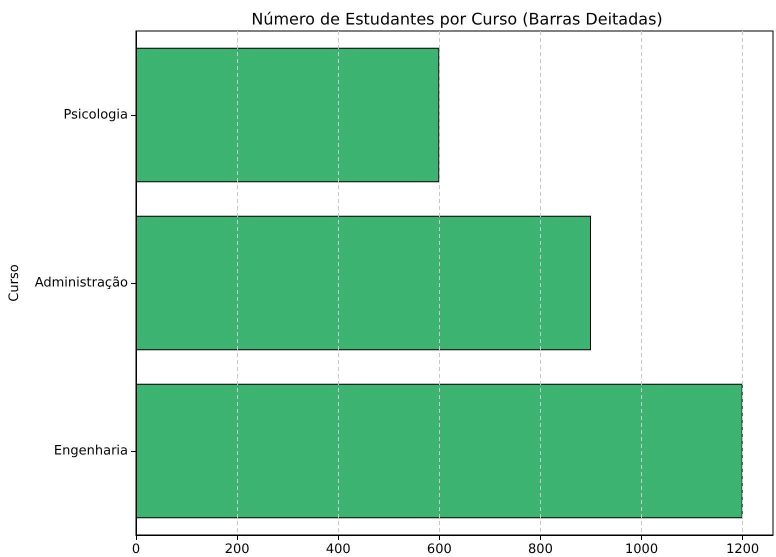 This screenshot has width=776, height=557. What do you see at coordinates (81, 283) in the screenshot?
I see `y-tick-label: Administração` at bounding box center [81, 283].